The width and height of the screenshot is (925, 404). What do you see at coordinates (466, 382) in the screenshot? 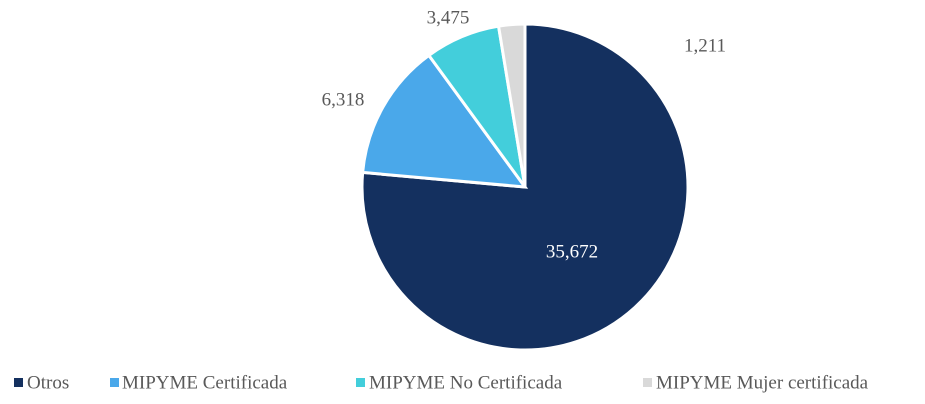
I see `legend-label: MIPYME No Certificada` at bounding box center [466, 382].